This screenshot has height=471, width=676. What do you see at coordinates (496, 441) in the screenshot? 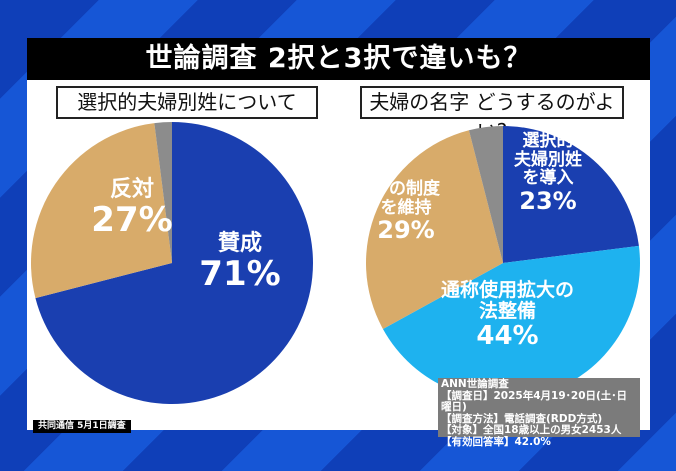
I see `info-line: 【有効回答率】42.0%` at bounding box center [496, 441].